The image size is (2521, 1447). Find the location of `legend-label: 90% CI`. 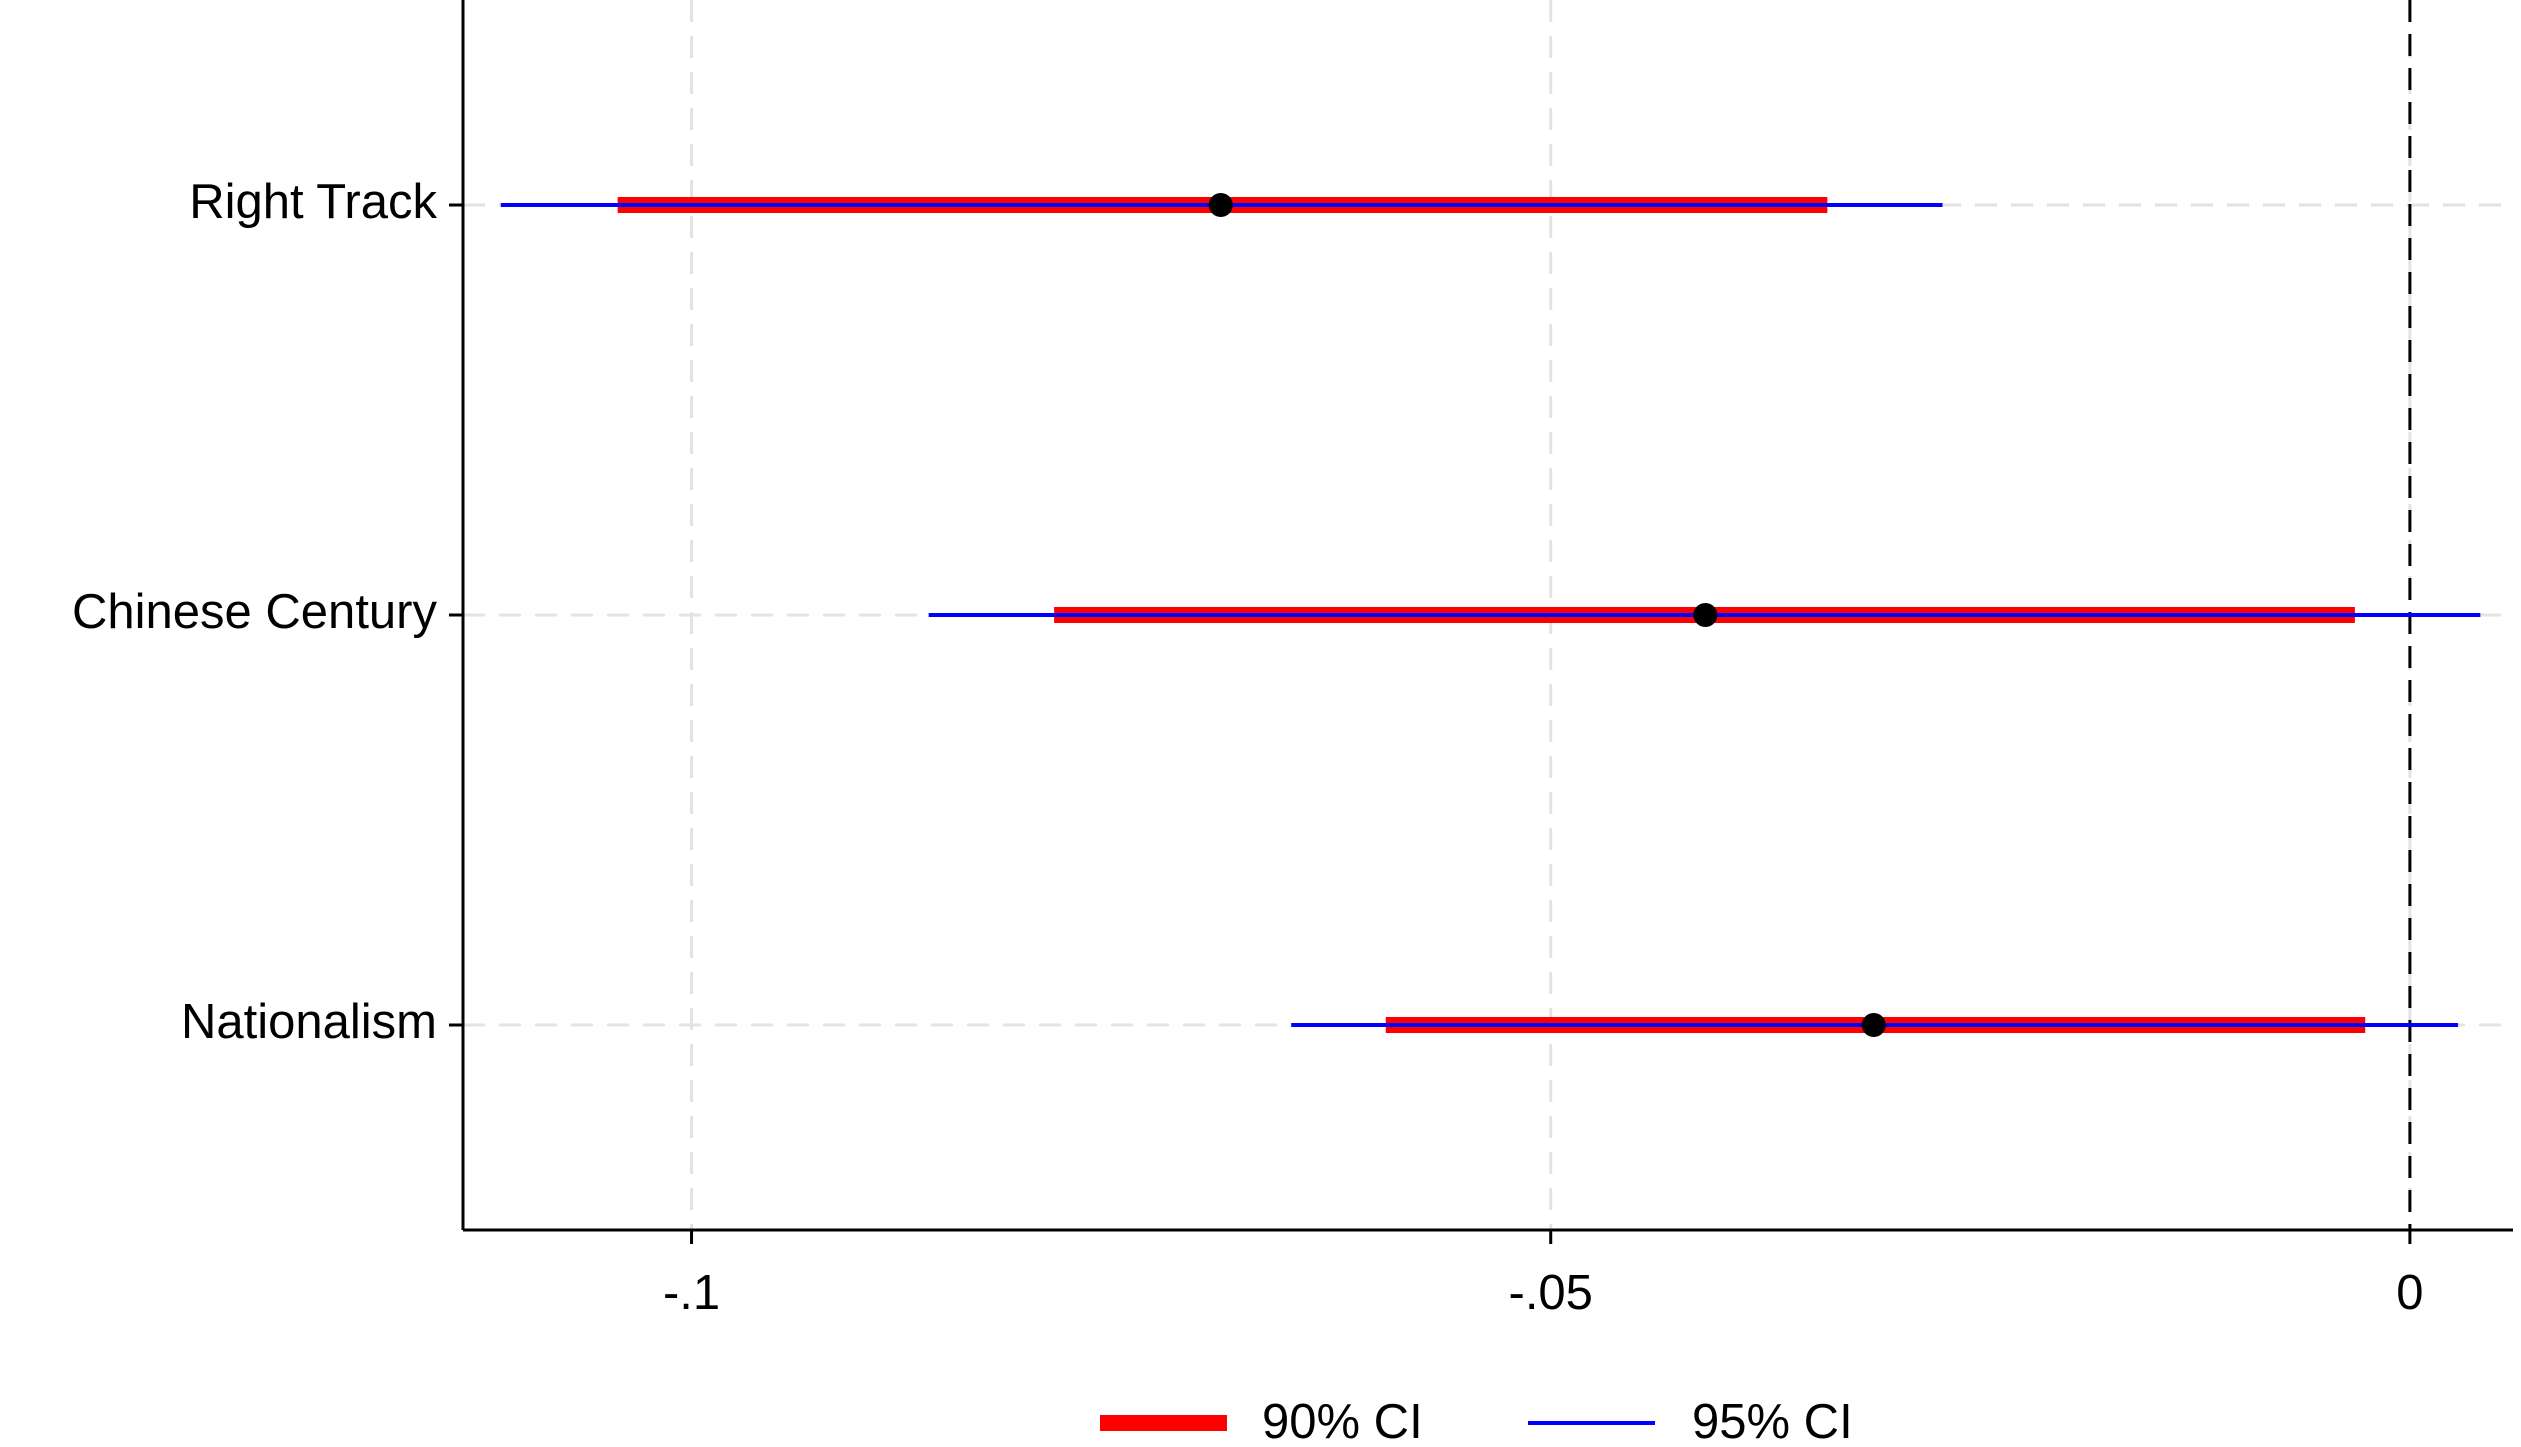

legend-label: 90% CI is located at coordinates (1342, 1421).